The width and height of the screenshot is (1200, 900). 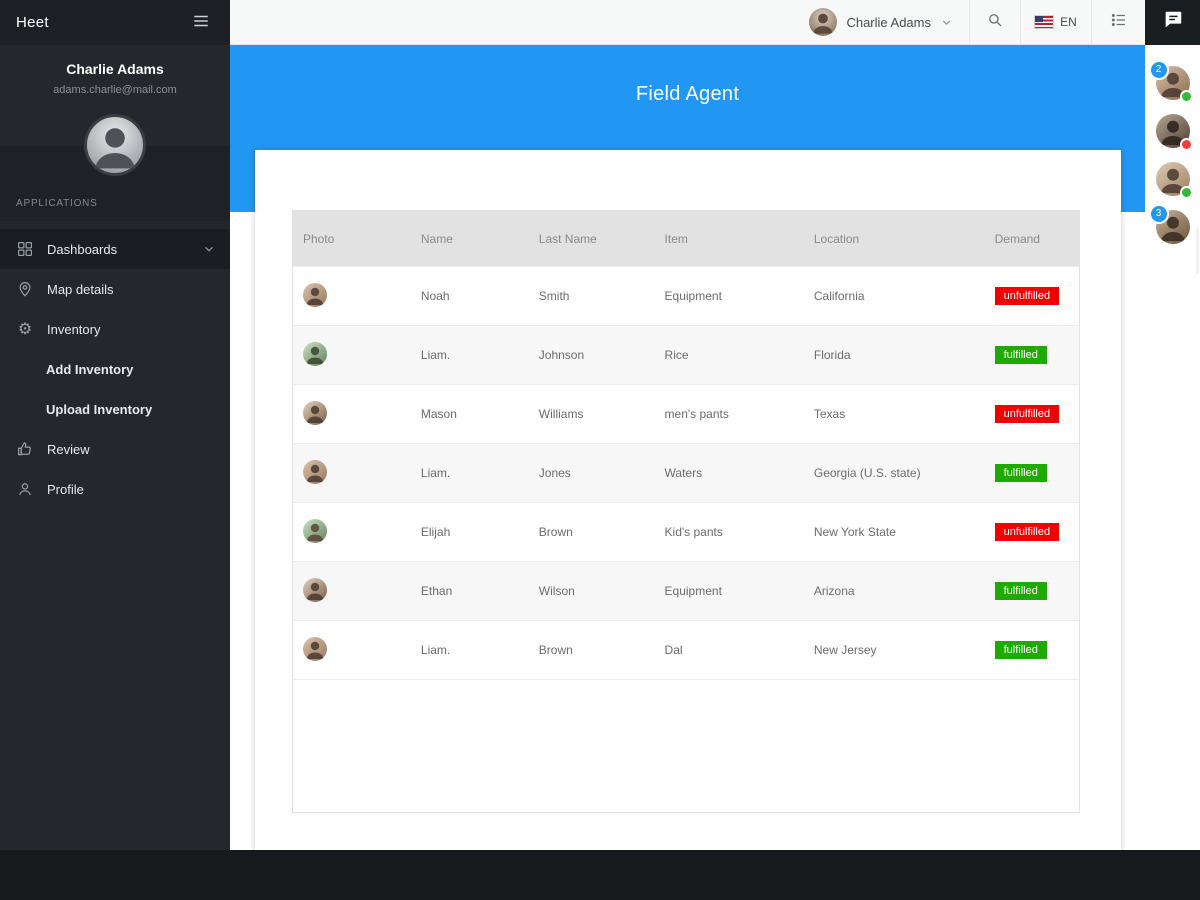 I want to click on cell-location: Texas, so click(x=894, y=414).